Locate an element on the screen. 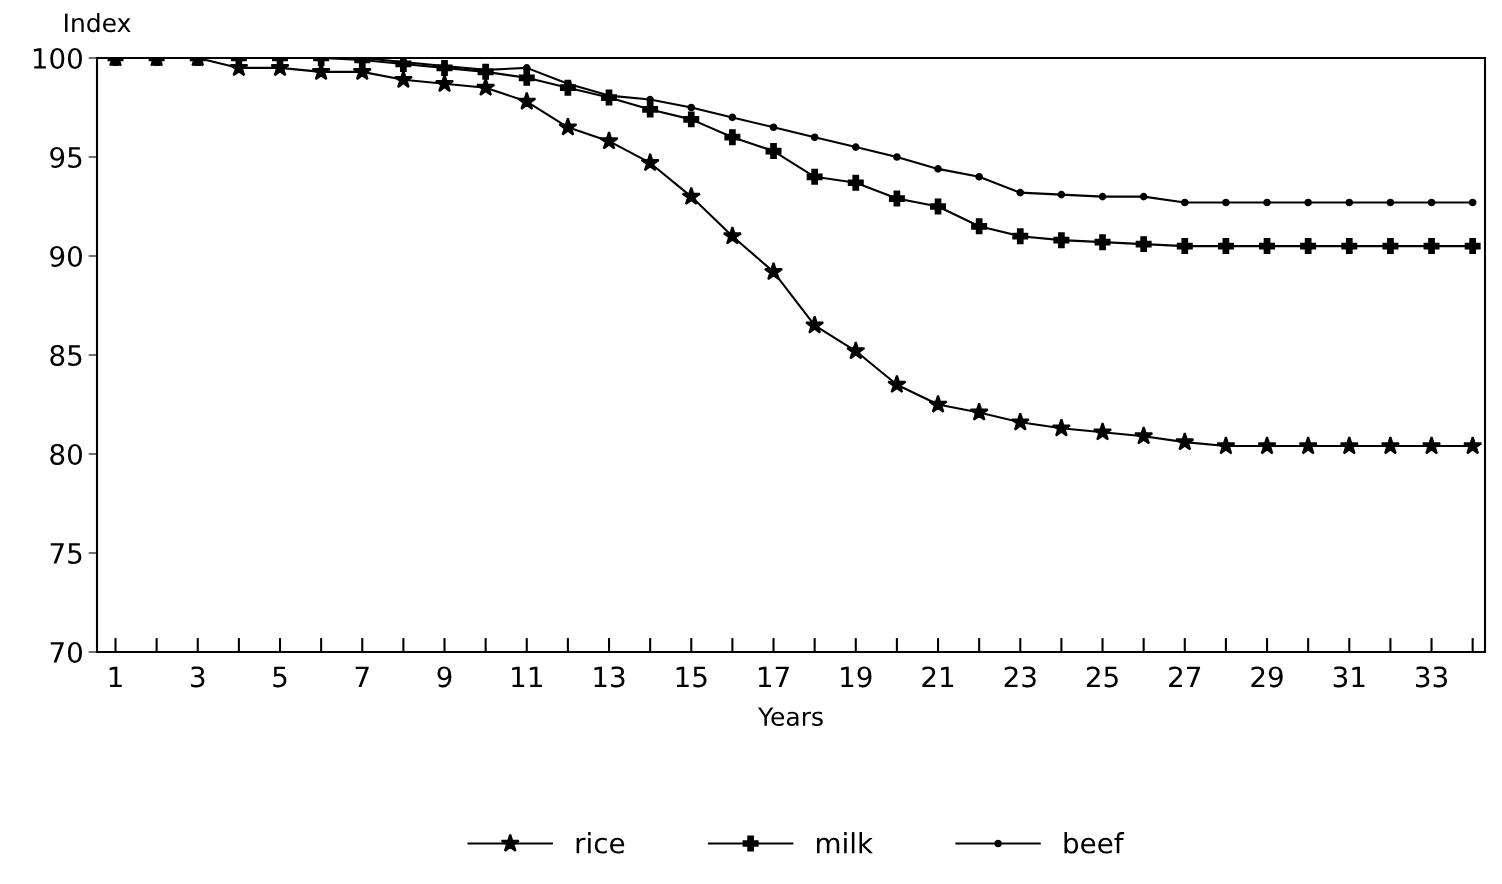  y-tick-label: 95 is located at coordinates (66, 157).